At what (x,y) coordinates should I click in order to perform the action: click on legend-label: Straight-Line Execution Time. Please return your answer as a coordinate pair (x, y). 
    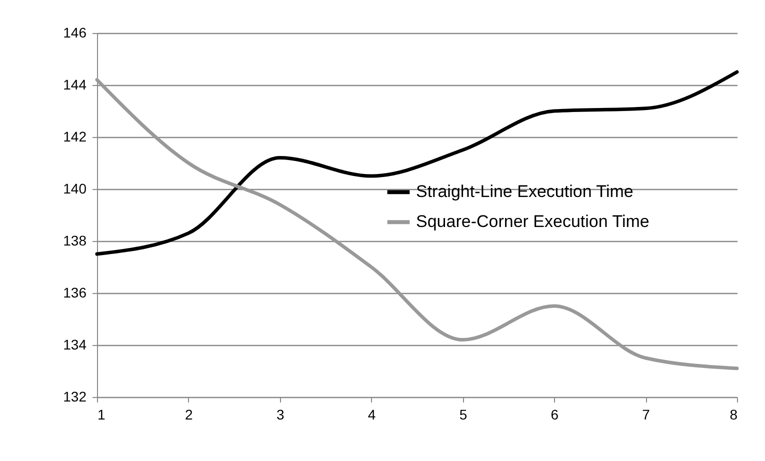
    Looking at the image, I should click on (525, 192).